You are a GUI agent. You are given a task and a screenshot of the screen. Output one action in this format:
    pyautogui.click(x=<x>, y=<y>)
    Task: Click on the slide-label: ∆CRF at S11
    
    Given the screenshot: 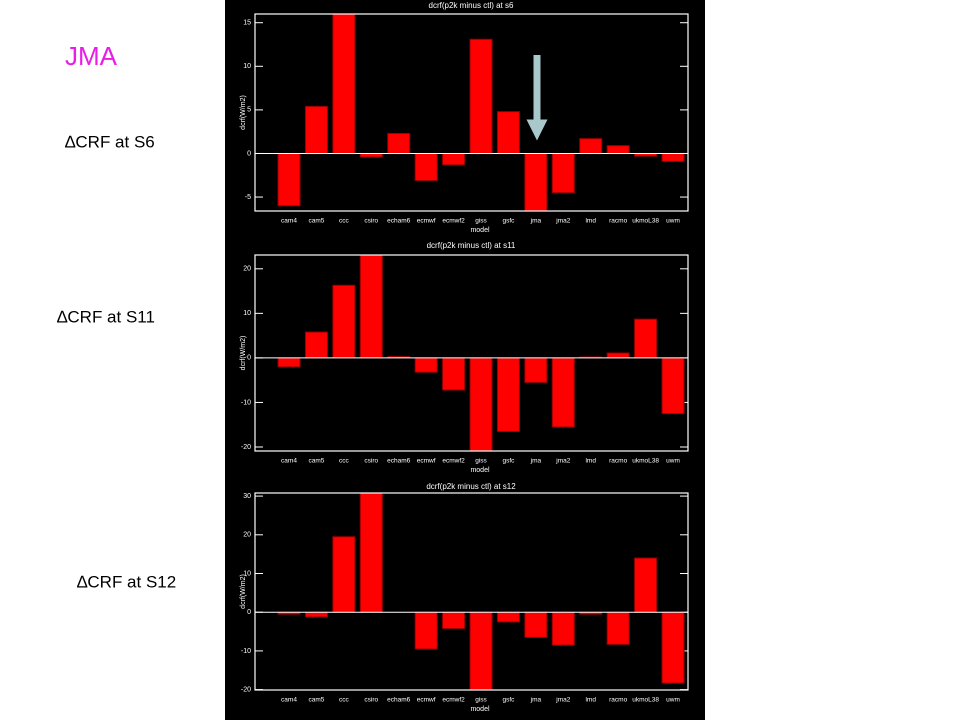 What is the action you would take?
    pyautogui.click(x=106, y=316)
    